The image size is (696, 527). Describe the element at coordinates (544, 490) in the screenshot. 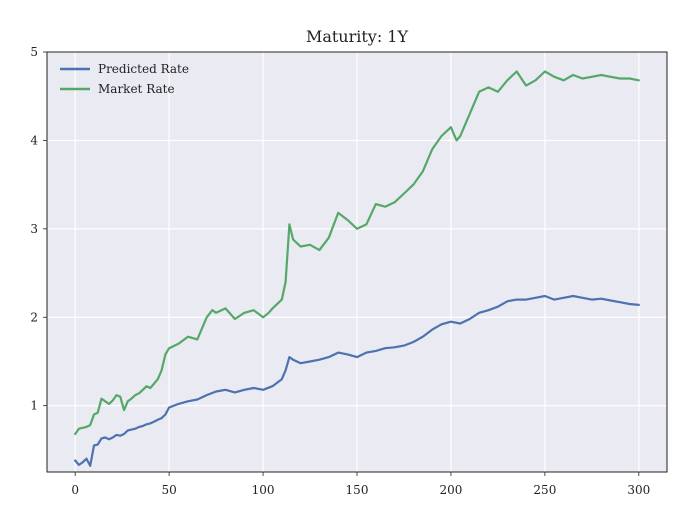

I see `x-tick-label: 250` at that location.